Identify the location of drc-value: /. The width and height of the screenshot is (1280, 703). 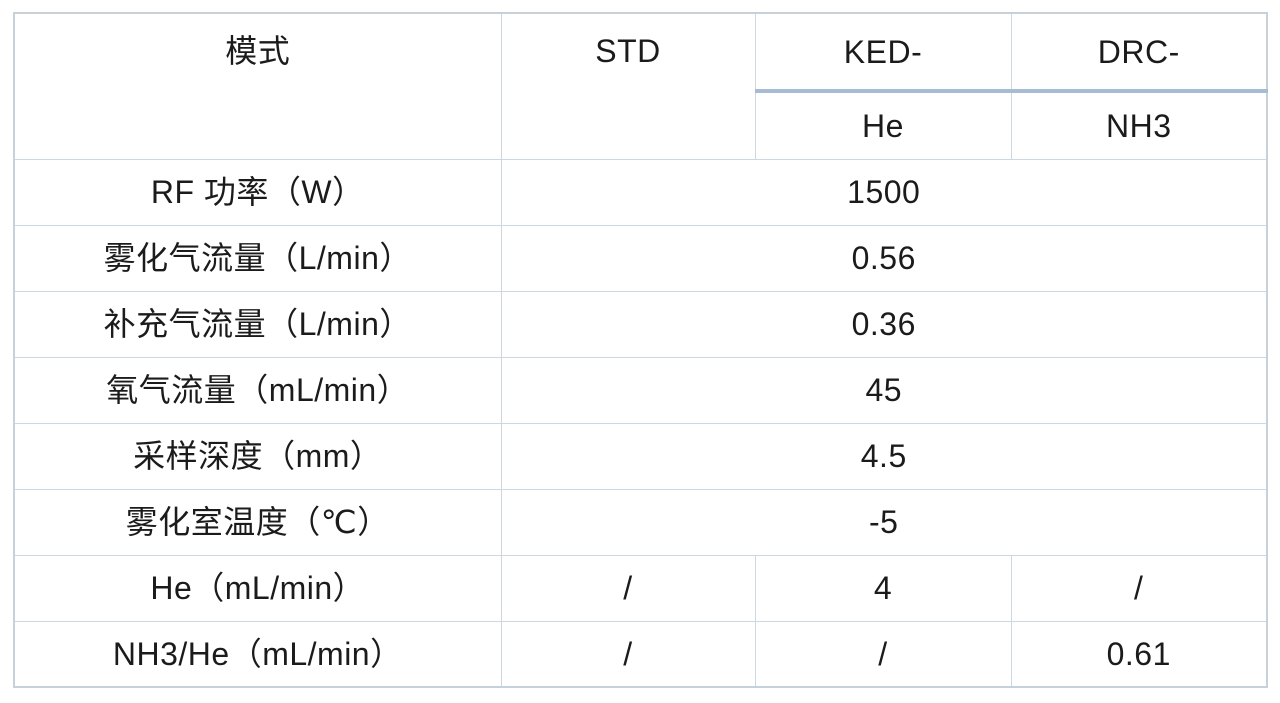
(1139, 588).